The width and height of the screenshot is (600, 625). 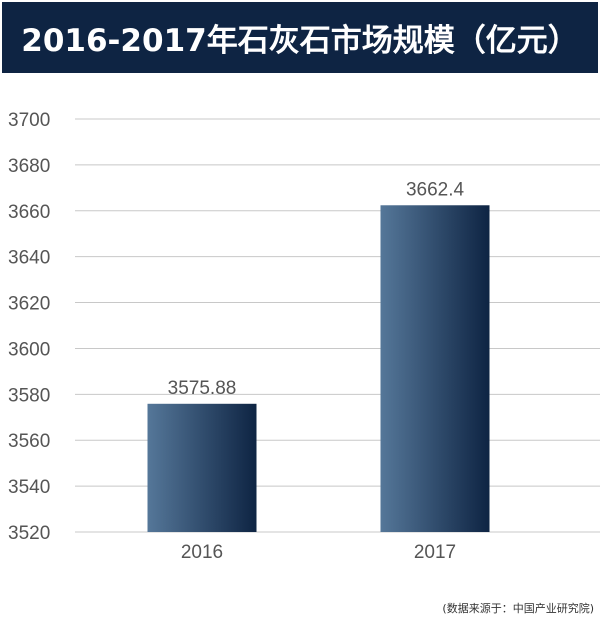 What do you see at coordinates (29, 304) in the screenshot?
I see `y-tick-label: 3620` at bounding box center [29, 304].